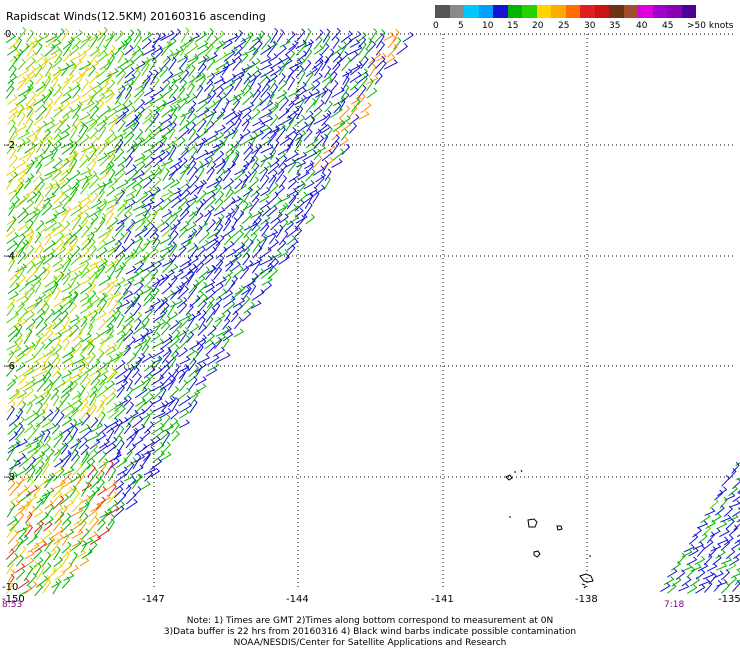  Describe the element at coordinates (590, 26) in the screenshot. I see `legend-label-30: 30` at that location.